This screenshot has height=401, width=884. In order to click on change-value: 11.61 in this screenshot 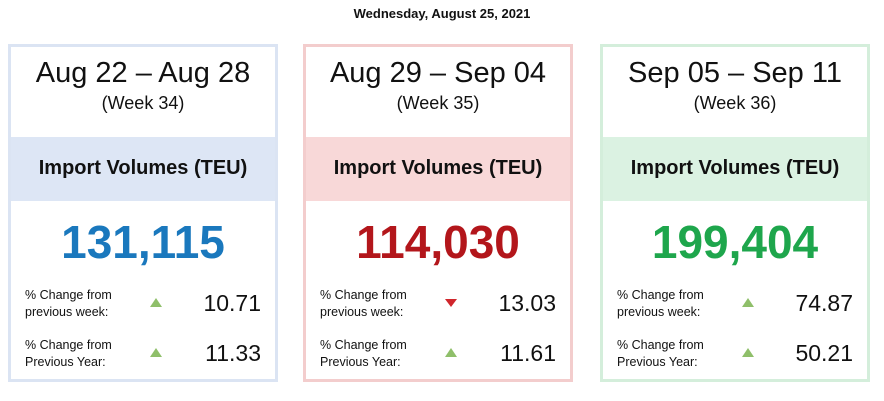, I will do `click(528, 353)`.